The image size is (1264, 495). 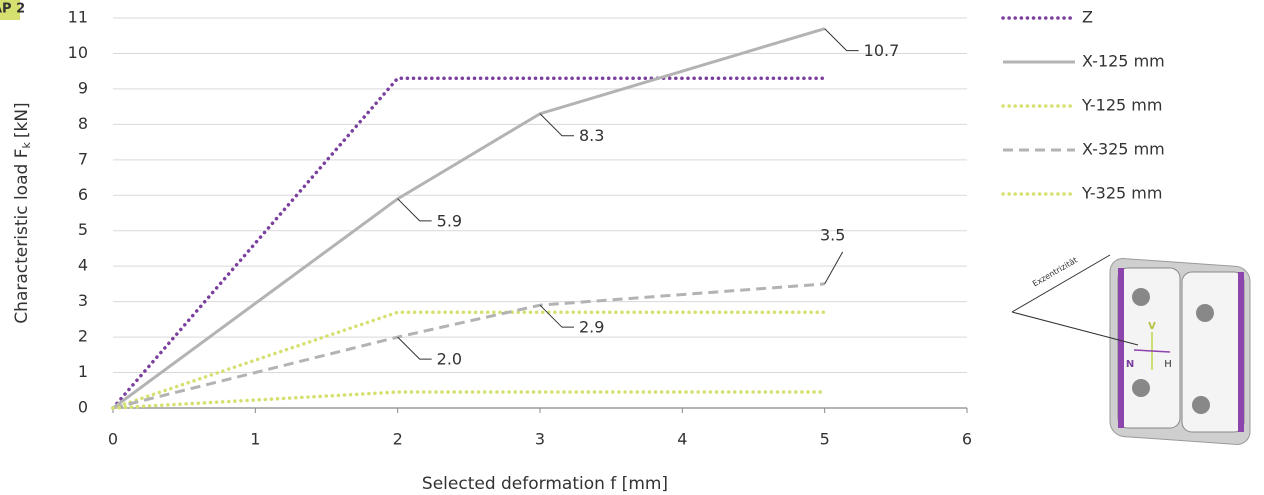 What do you see at coordinates (83, 229) in the screenshot?
I see `y-tick-label: 5` at bounding box center [83, 229].